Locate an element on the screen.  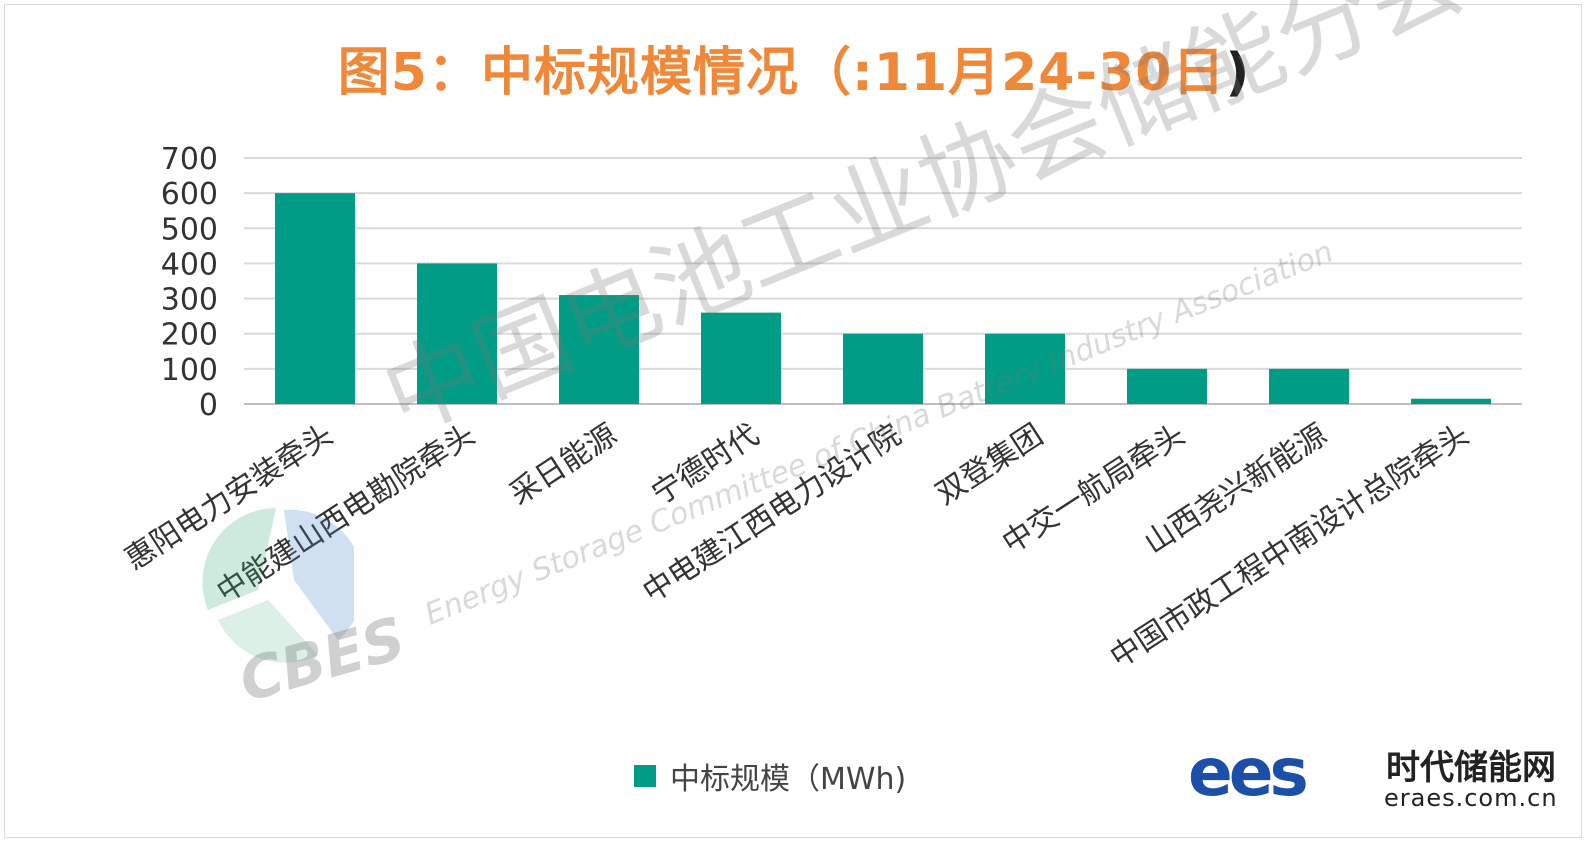
y-tick-label: 400 is located at coordinates (189, 264).